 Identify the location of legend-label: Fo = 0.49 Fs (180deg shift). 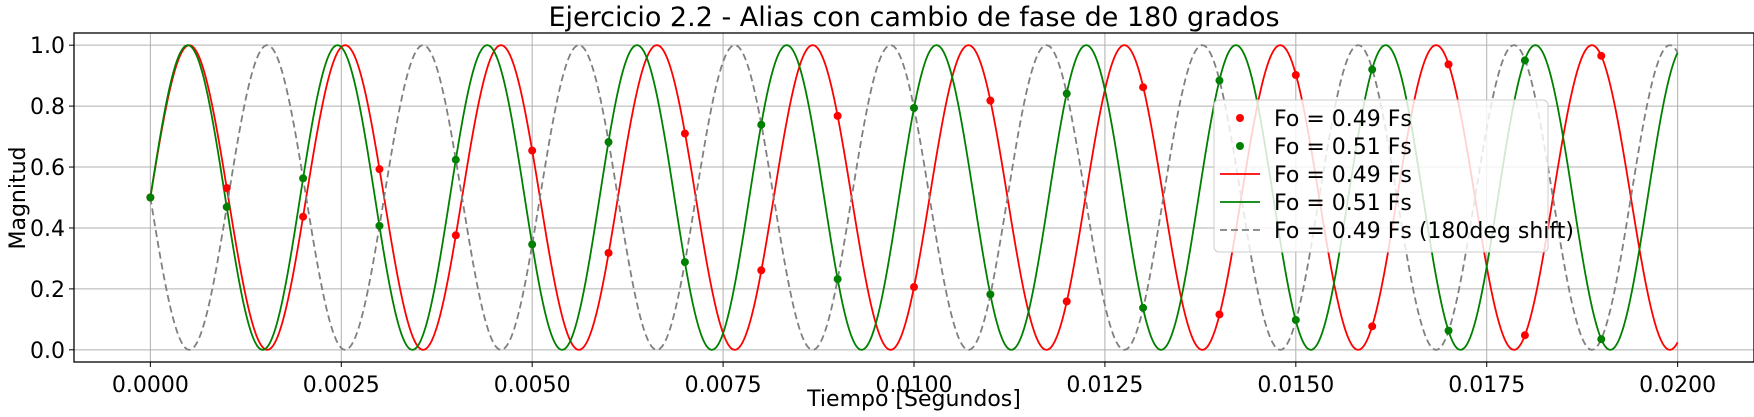
(1424, 231).